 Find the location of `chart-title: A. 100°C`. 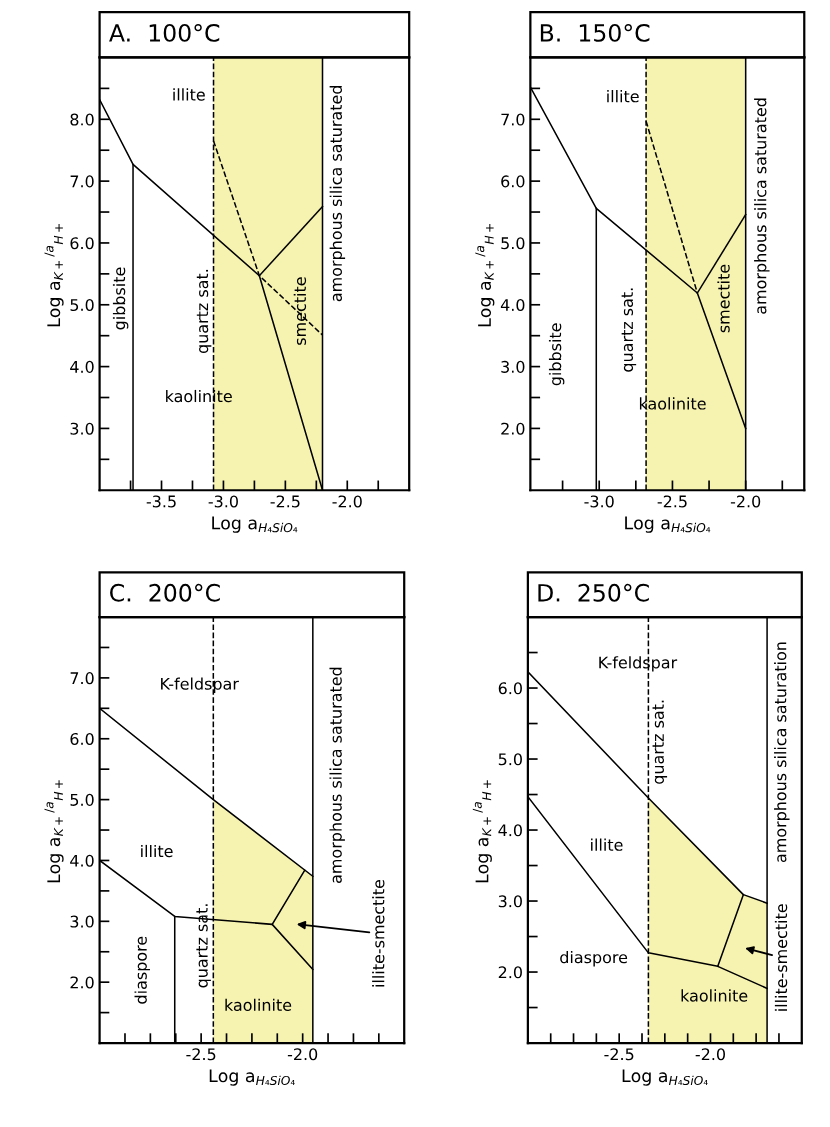

chart-title: A. 100°C is located at coordinates (164, 32).